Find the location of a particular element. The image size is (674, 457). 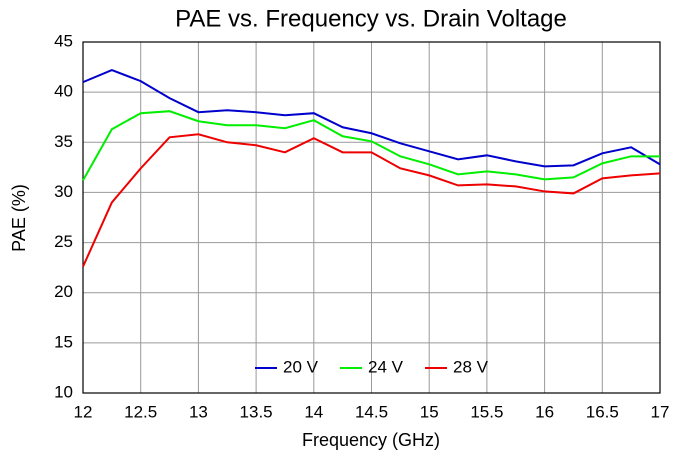

x-tick-label: 16.5 is located at coordinates (602, 411).